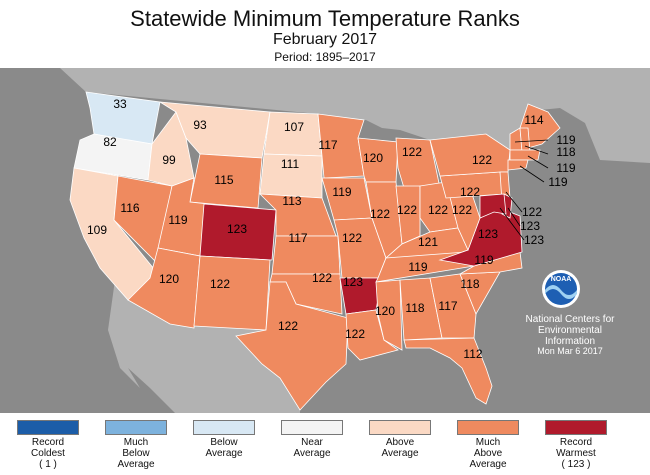 The width and height of the screenshot is (650, 475). I want to click on state-la, so click(372, 335).